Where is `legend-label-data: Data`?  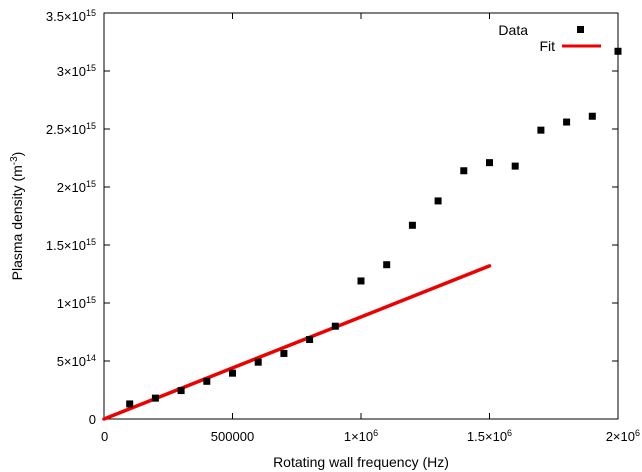 legend-label-data: Data is located at coordinates (513, 30).